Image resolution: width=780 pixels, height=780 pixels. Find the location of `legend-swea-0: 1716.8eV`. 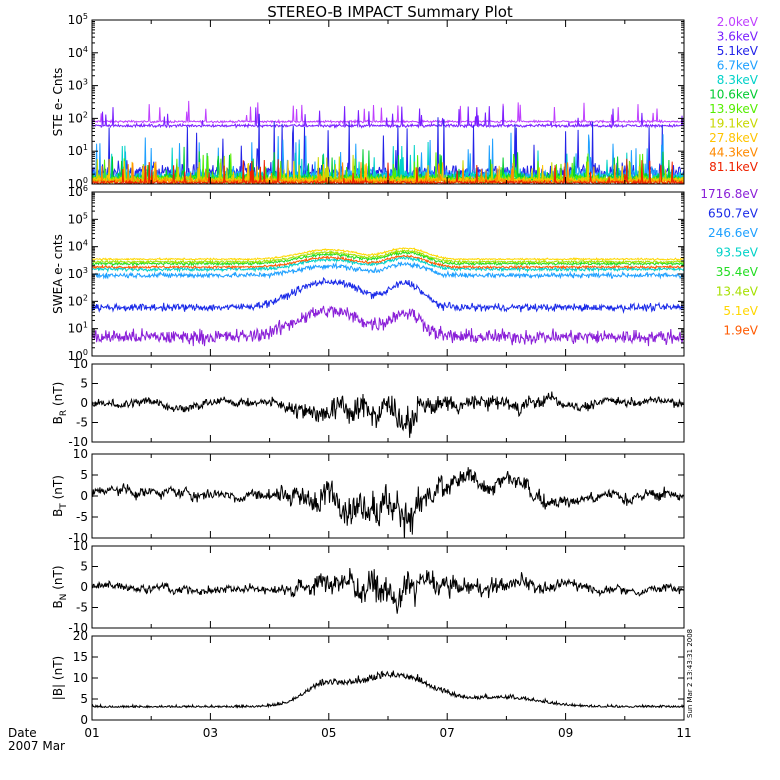

legend-swea-0: 1716.8eV is located at coordinates (729, 194).